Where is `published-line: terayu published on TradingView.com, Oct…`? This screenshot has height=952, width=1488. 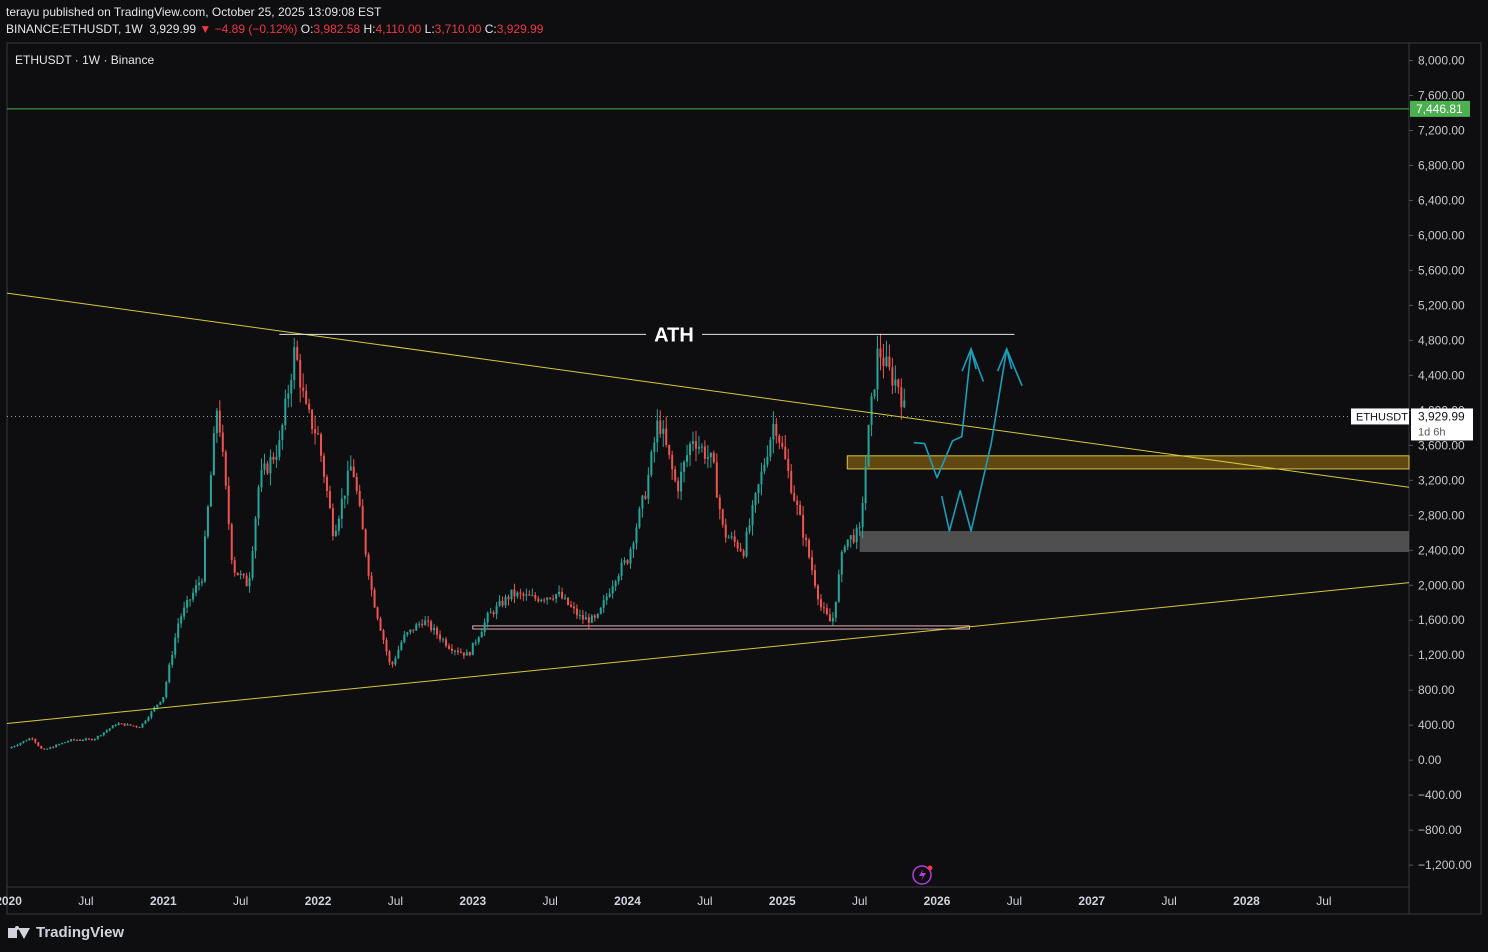
published-line: terayu published on TradingView.com, Oct… is located at coordinates (194, 12).